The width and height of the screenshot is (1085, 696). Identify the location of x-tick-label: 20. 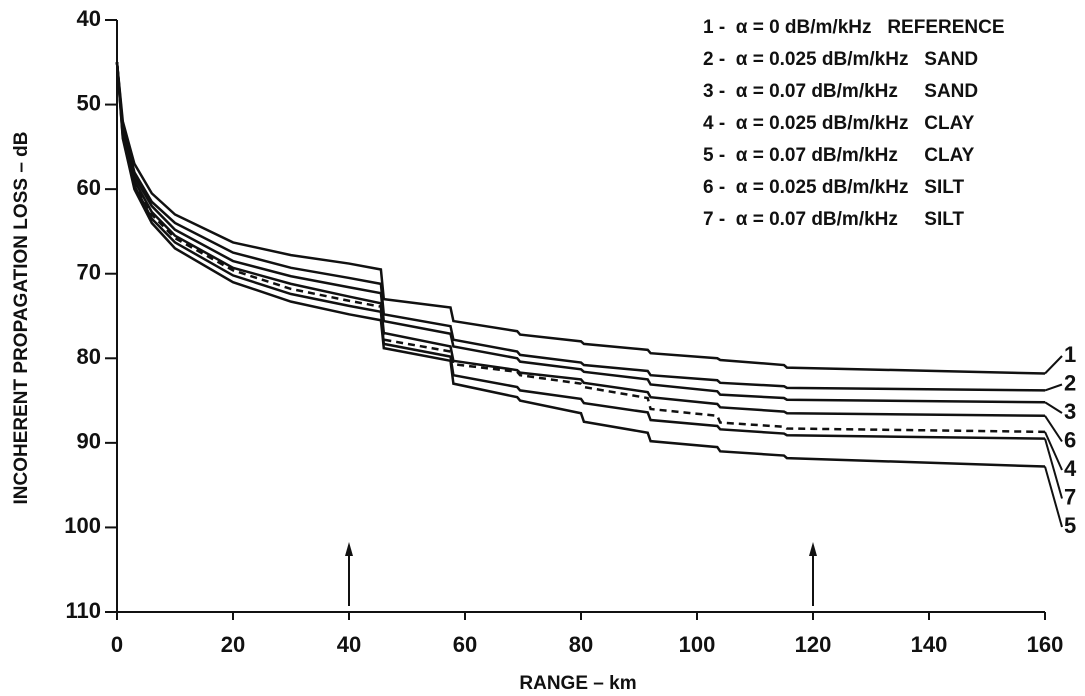
(233, 644).